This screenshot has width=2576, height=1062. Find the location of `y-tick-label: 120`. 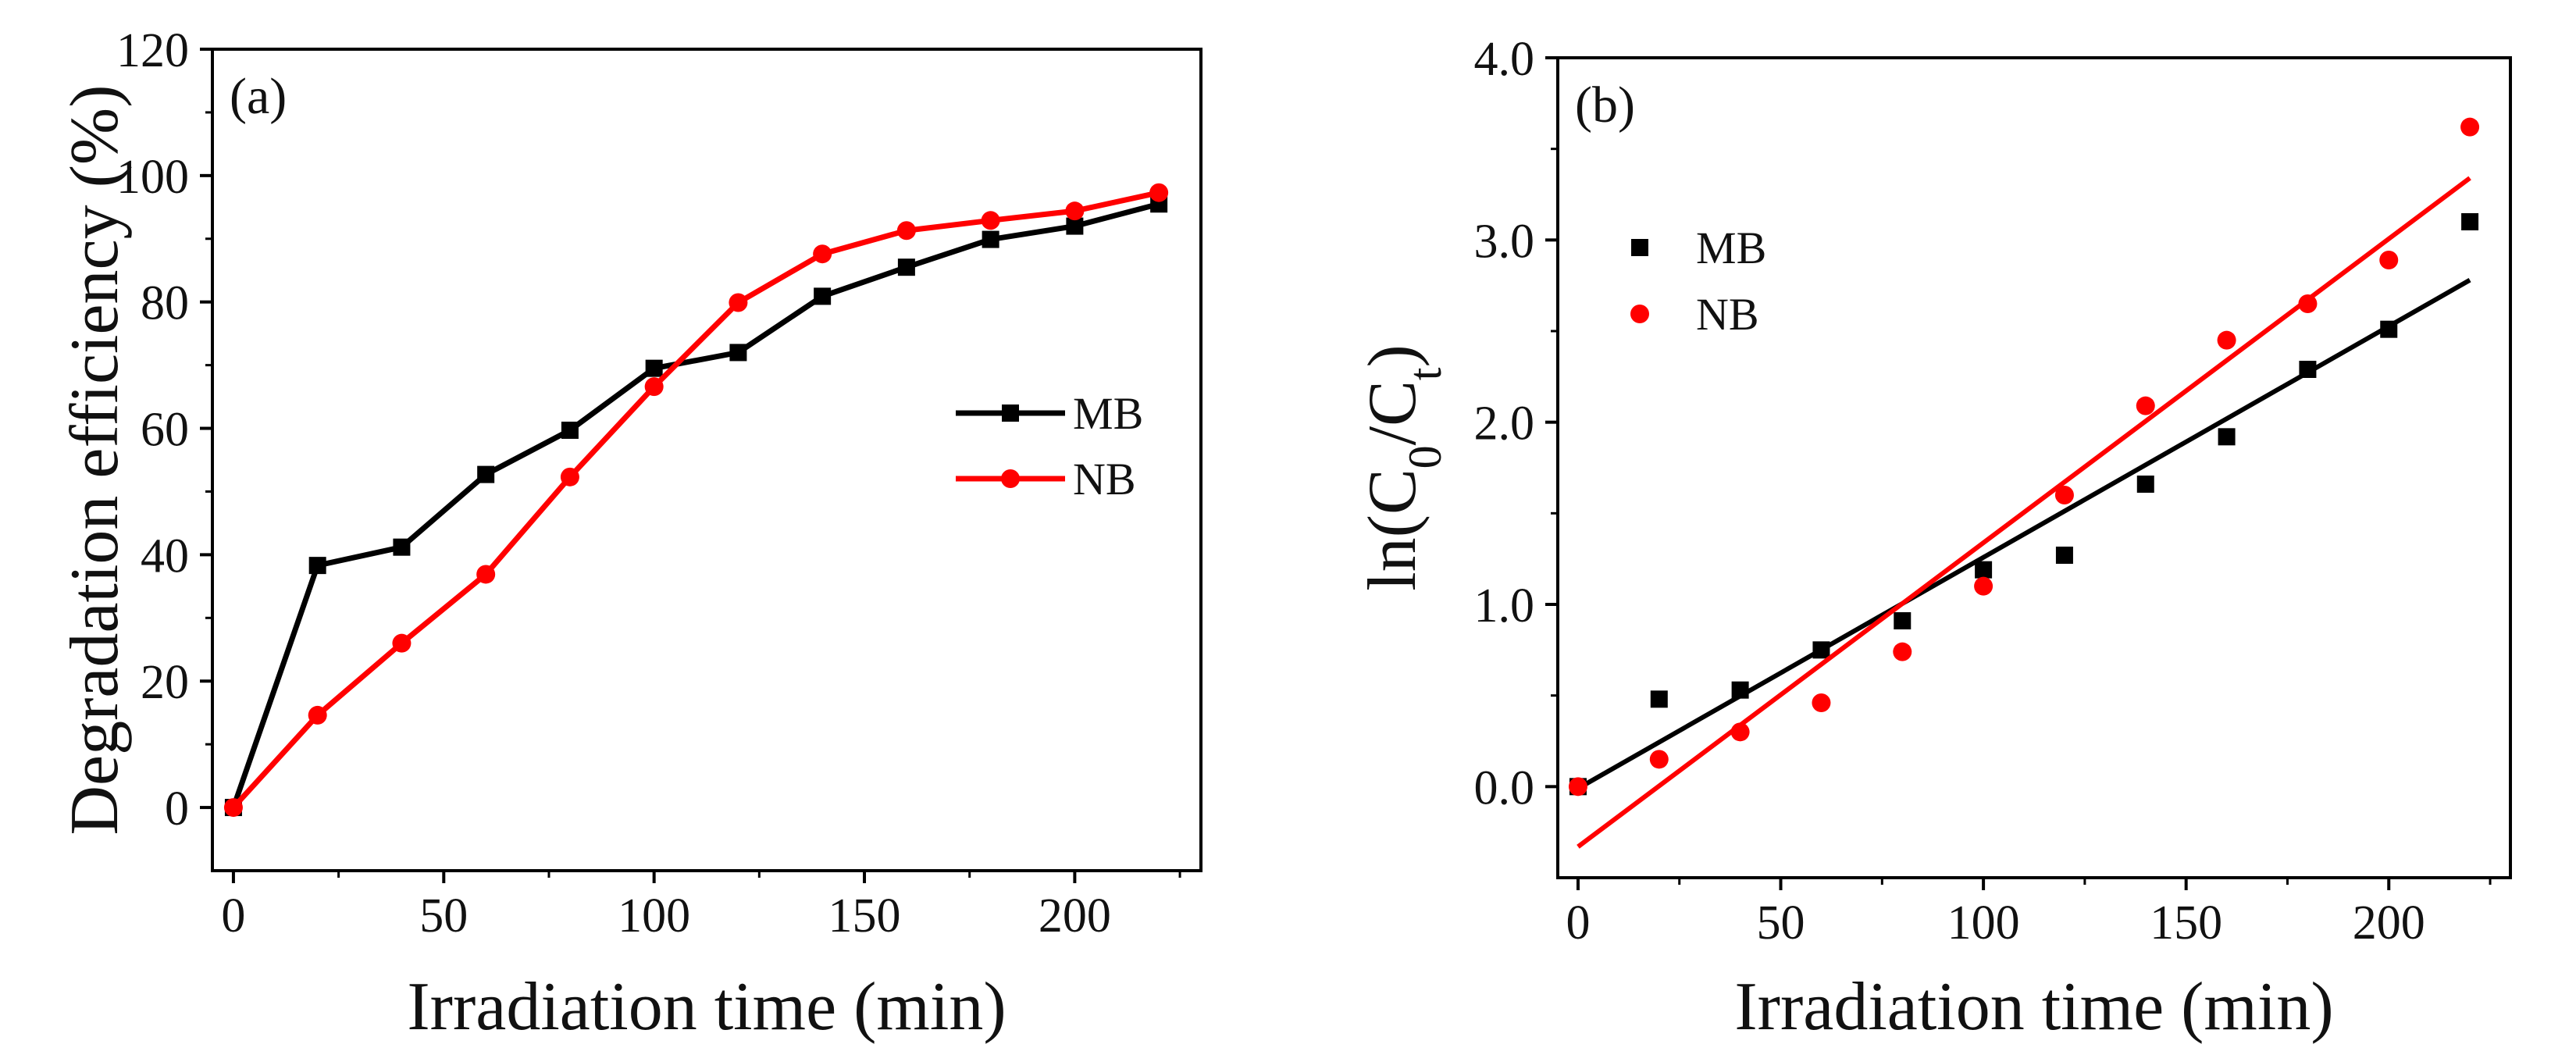

y-tick-label: 120 is located at coordinates (153, 50).